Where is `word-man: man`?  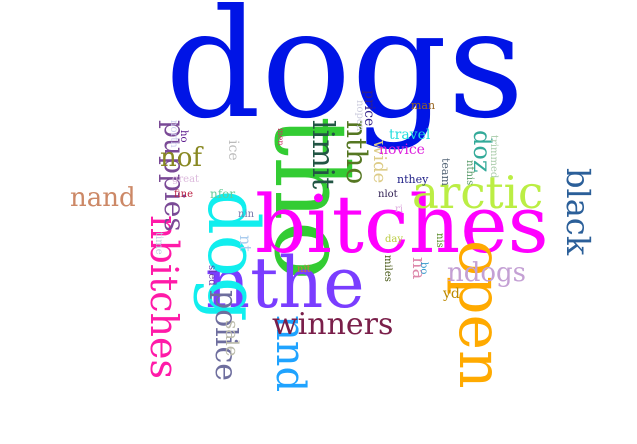
word-man: man is located at coordinates (423, 105).